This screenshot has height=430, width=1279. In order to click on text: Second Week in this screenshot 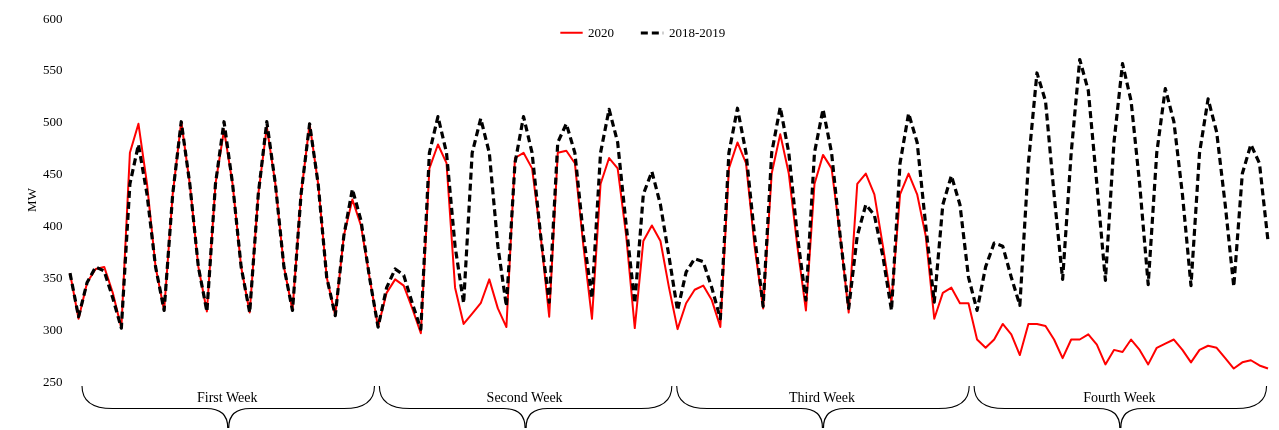, I will do `click(524, 397)`.